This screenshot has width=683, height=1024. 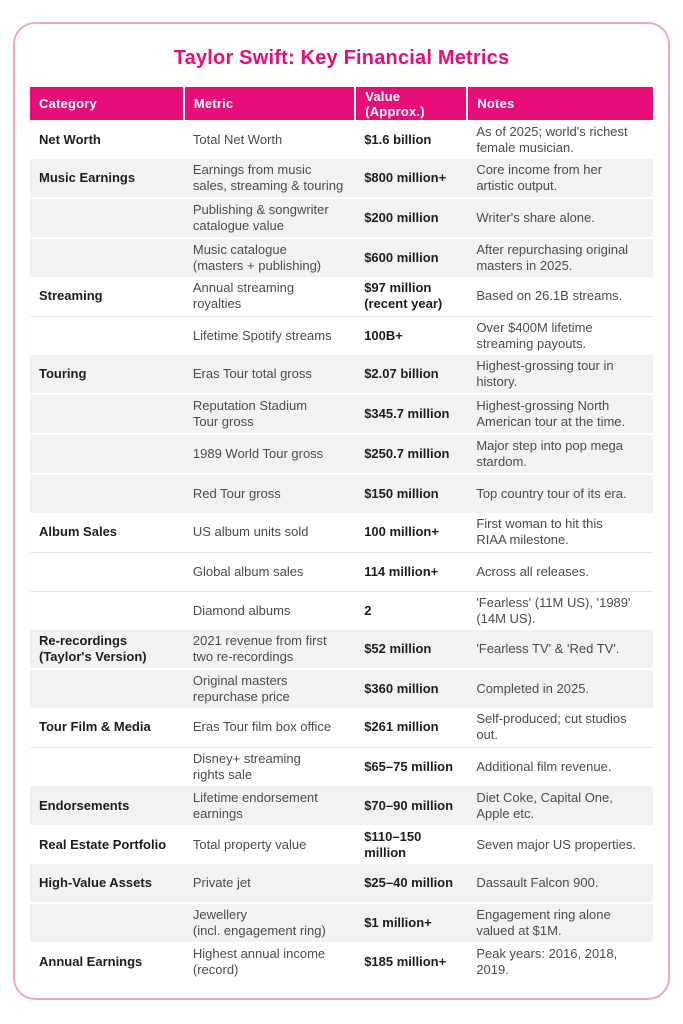 What do you see at coordinates (551, 727) in the screenshot?
I see `cell-notes: Self-produced; cut studios out.` at bounding box center [551, 727].